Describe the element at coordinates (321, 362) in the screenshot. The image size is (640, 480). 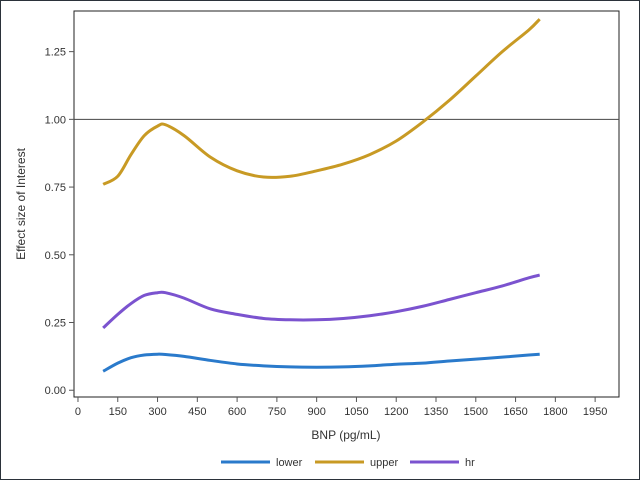
I see `series-line-lower` at that location.